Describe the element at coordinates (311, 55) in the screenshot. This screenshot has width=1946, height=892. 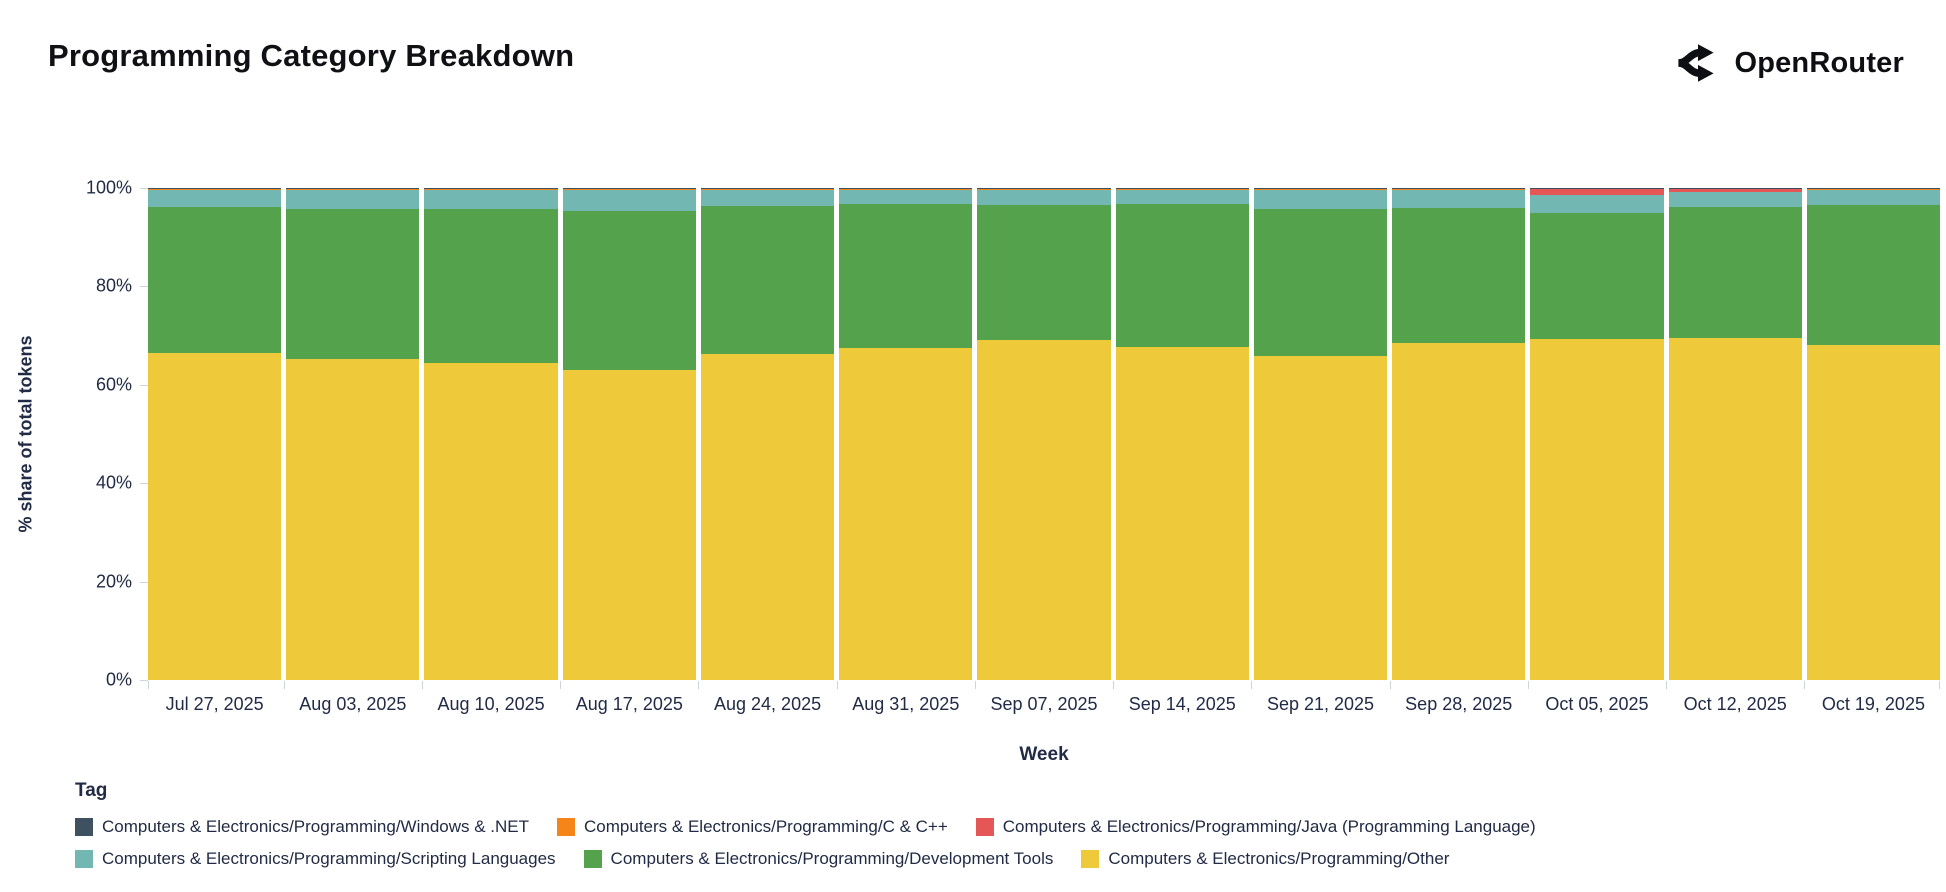
I see `page-title: Programming Category Breakdown` at that location.